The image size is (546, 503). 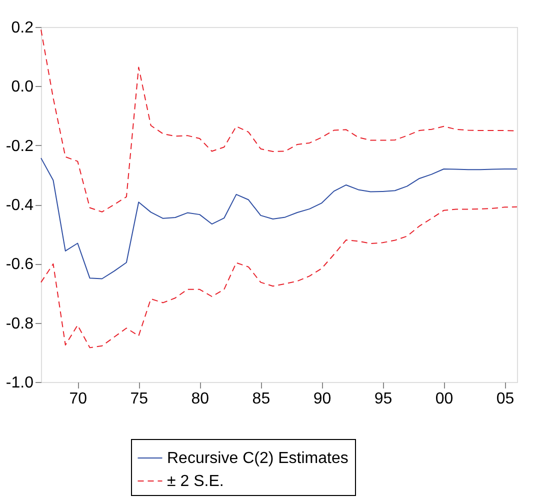 I want to click on x-tick-label: 80, so click(x=200, y=399).